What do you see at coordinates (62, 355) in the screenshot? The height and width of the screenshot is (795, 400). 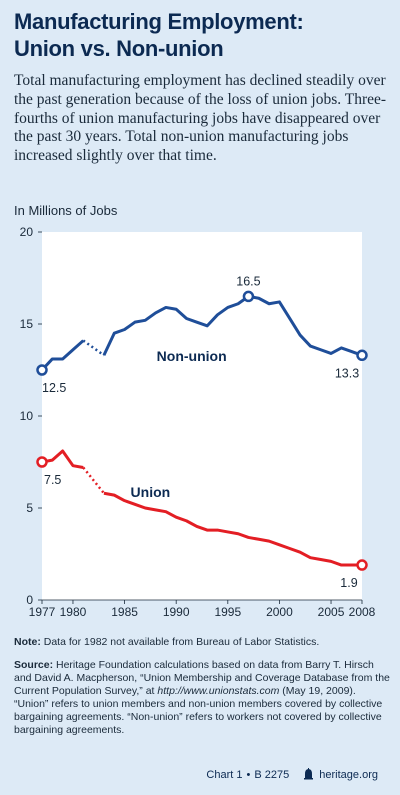 I see `series-line-0-a` at bounding box center [62, 355].